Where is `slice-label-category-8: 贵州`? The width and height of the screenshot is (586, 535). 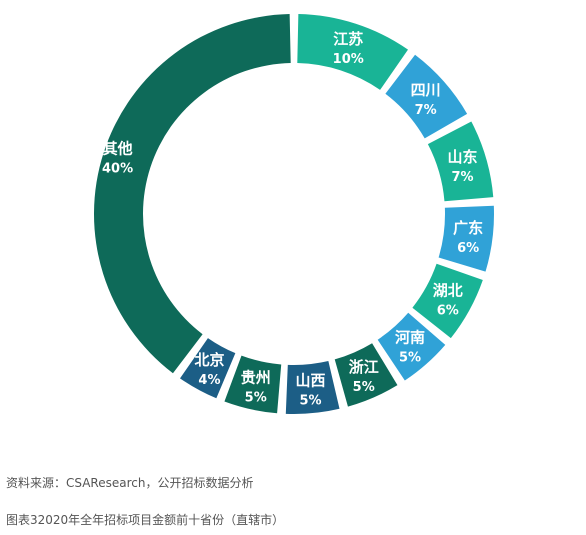
slice-label-category-8: 贵州 is located at coordinates (256, 377).